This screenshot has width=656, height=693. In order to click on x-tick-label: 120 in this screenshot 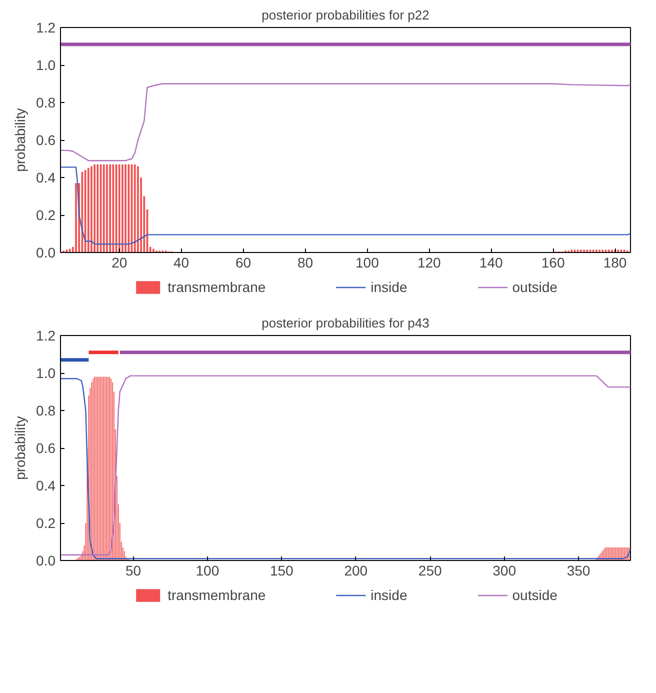, I will do `click(429, 262)`.